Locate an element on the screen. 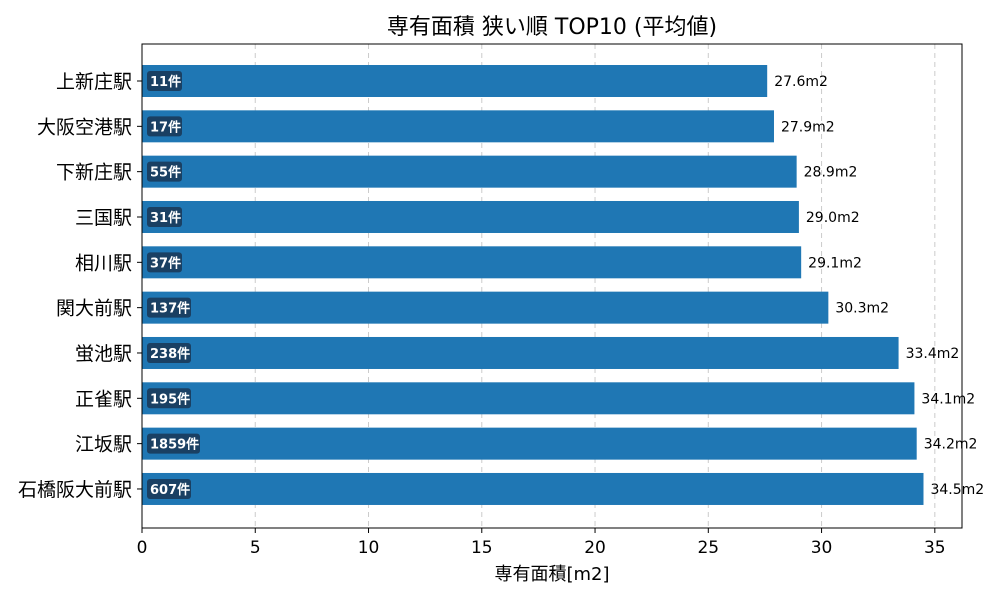 The image size is (1000, 604). count-label: 137件 is located at coordinates (170, 309).